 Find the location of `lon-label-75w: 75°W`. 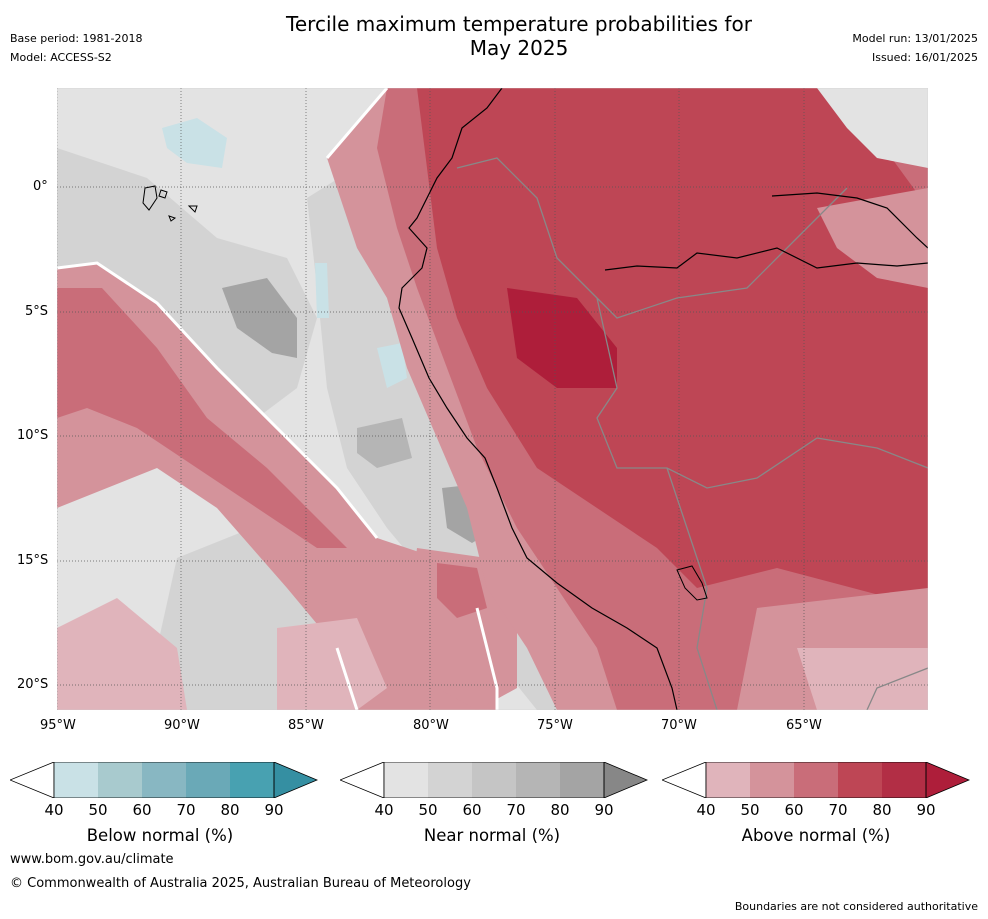

lon-label-75w: 75°W is located at coordinates (555, 725).